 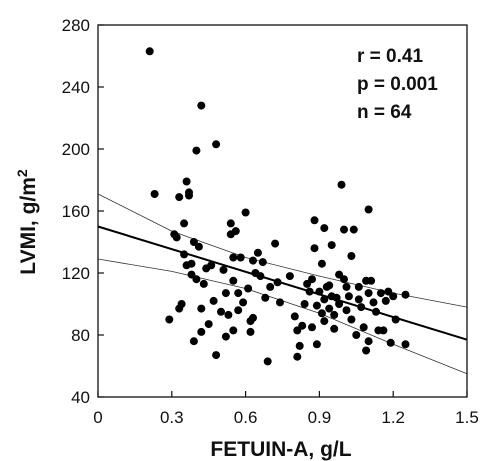 What do you see at coordinates (393, 417) in the screenshot?
I see `x-tick-label: 1.2` at bounding box center [393, 417].